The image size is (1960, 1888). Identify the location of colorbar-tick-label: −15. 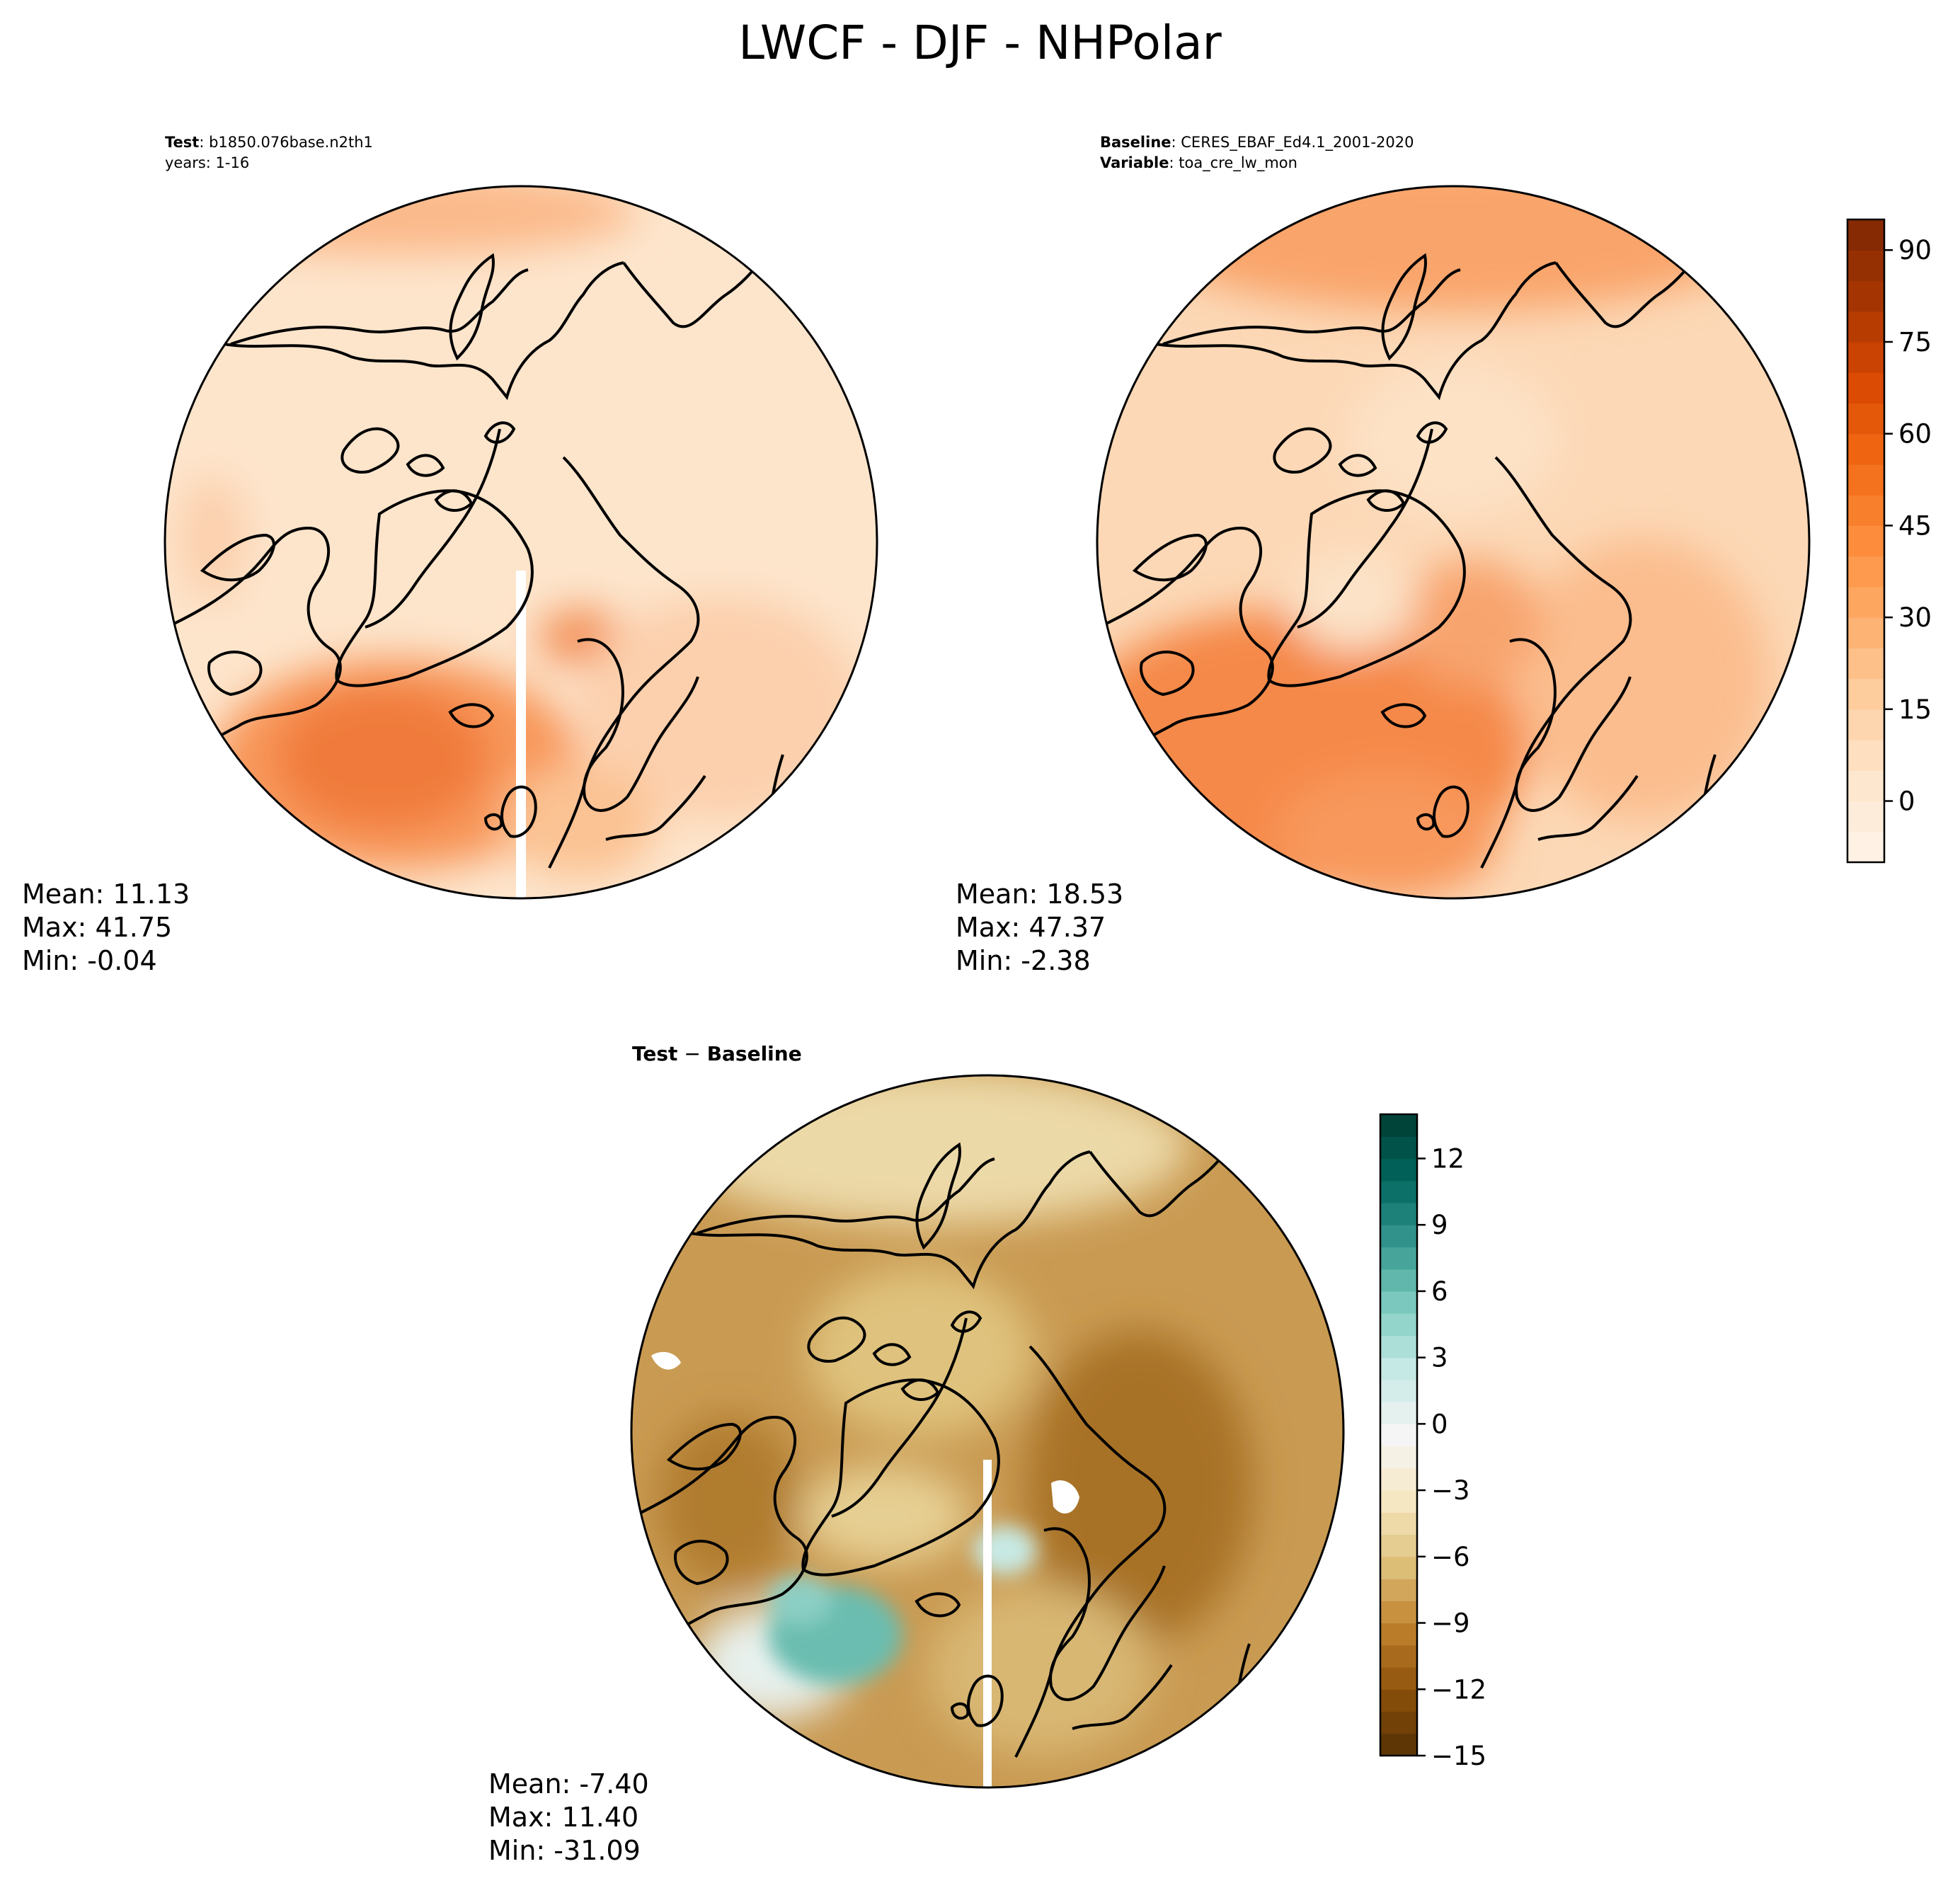
(1458, 1756).